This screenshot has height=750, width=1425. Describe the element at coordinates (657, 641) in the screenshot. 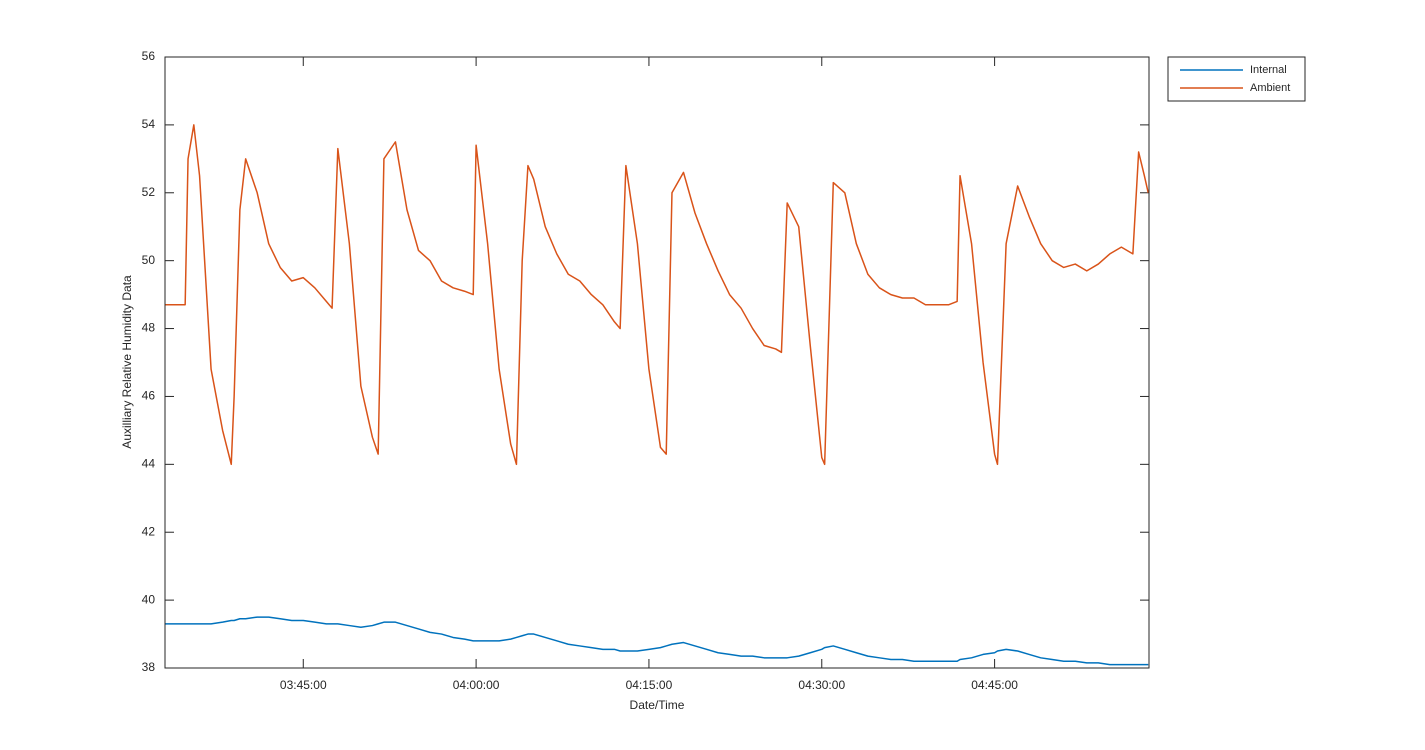

I see `data-line` at that location.